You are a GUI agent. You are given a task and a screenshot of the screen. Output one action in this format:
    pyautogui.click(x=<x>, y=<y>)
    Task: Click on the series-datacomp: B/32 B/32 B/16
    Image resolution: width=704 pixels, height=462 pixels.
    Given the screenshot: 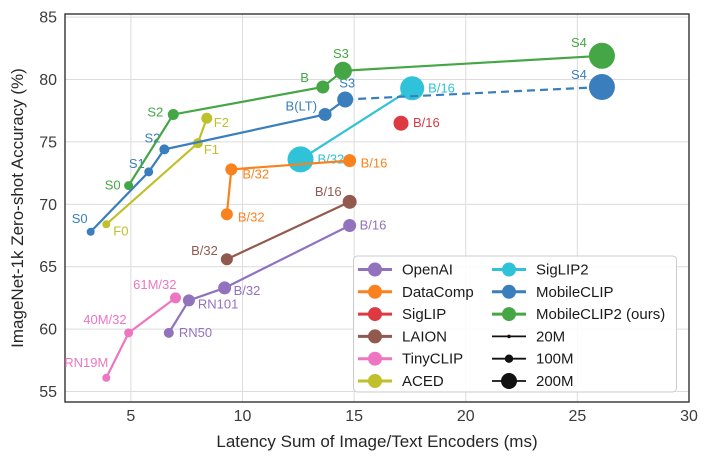 What is the action you would take?
    pyautogui.click(x=304, y=189)
    